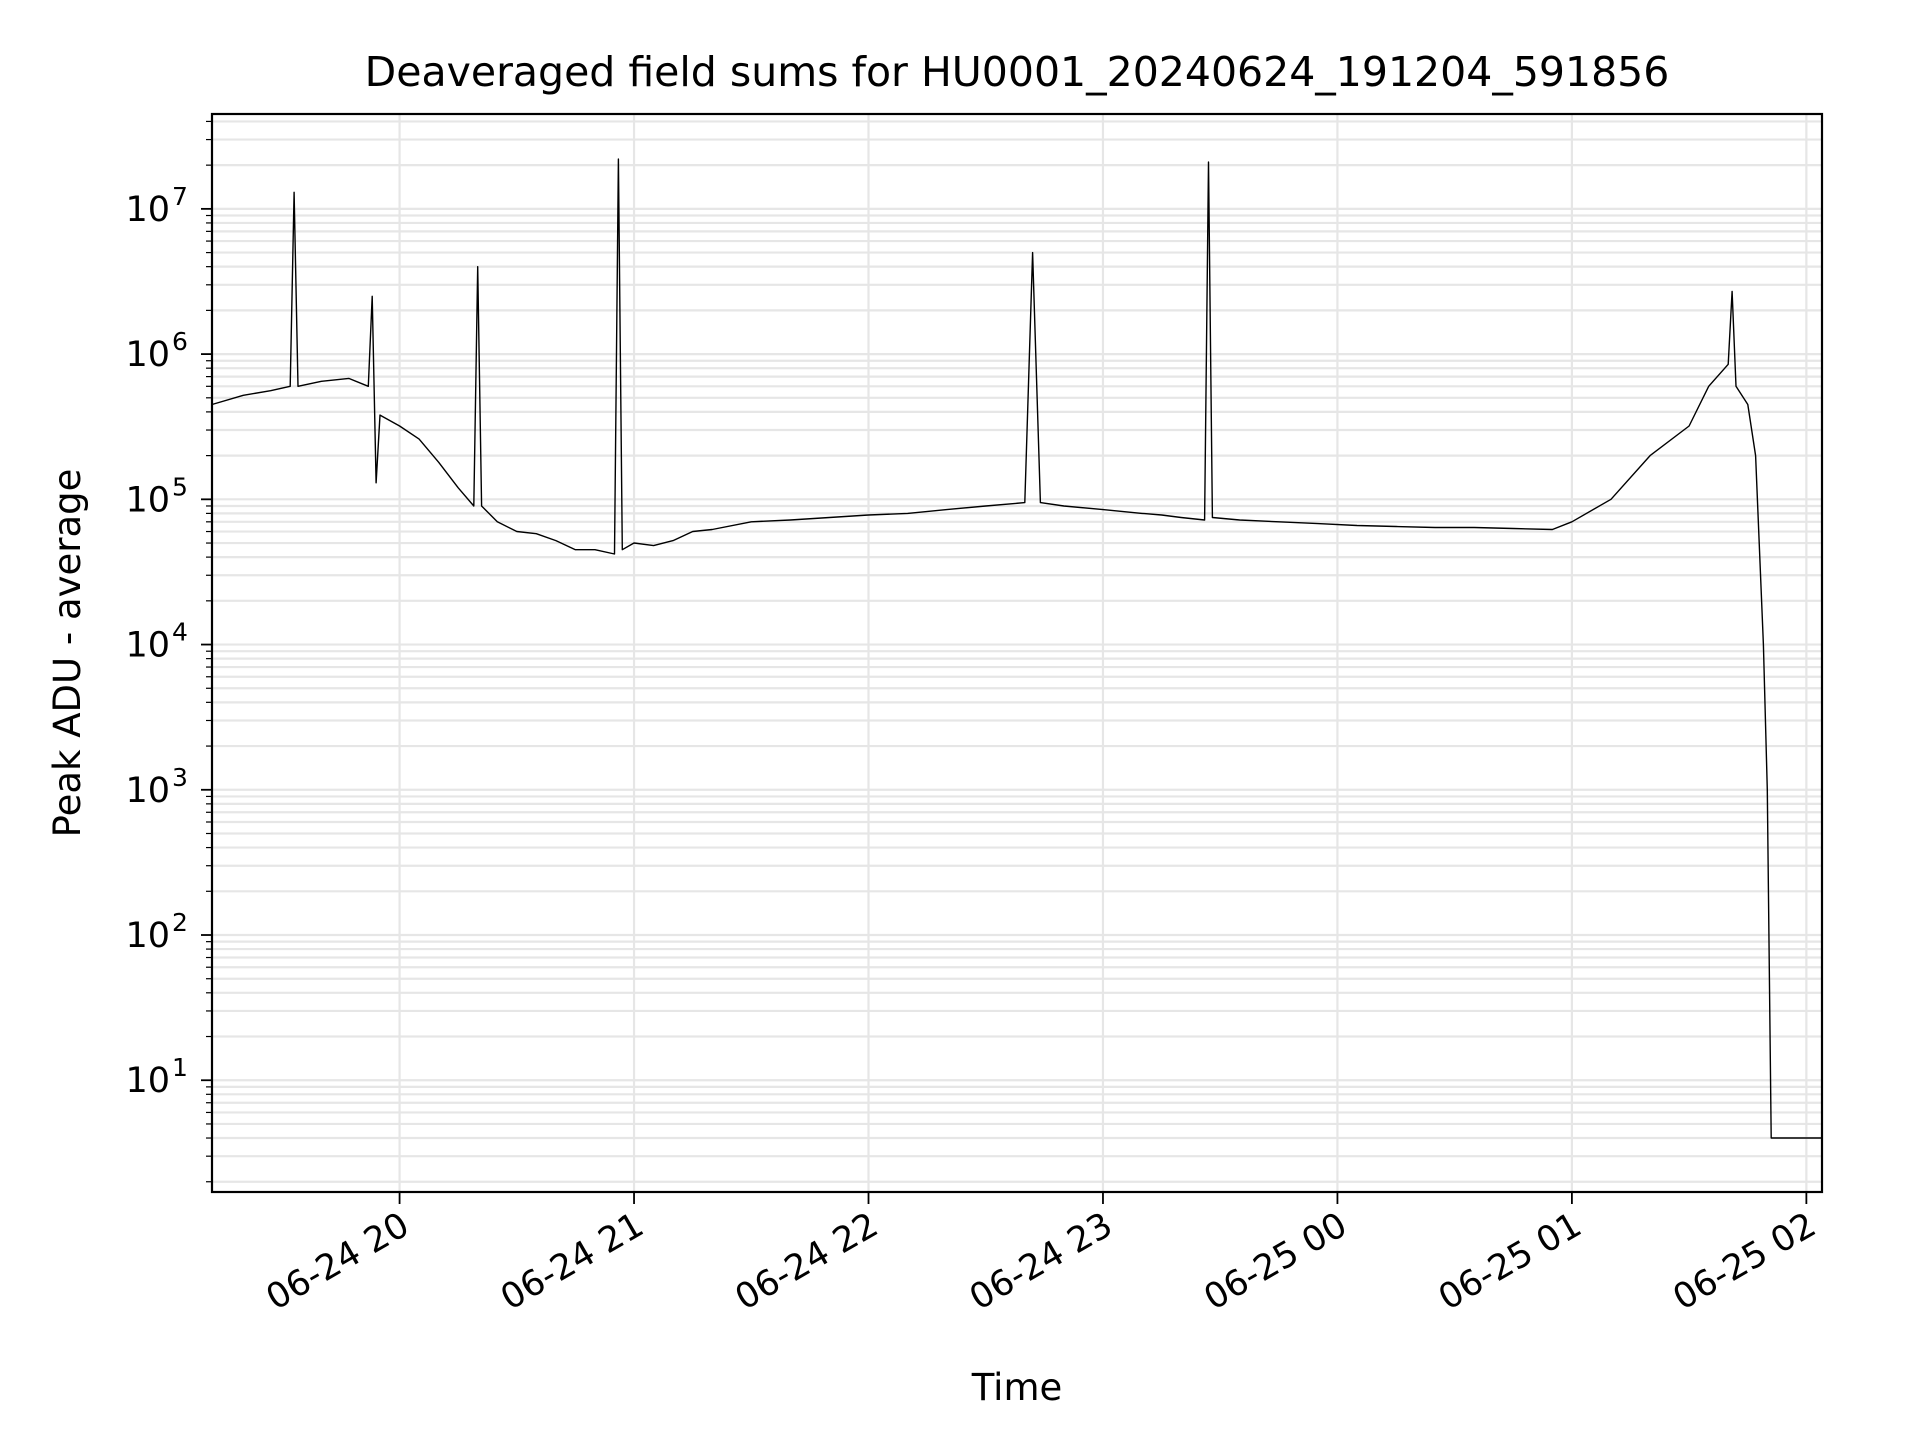 This screenshot has width=1920, height=1440. Describe the element at coordinates (1041, 1261) in the screenshot. I see `x-tick-label: 06-24 23` at that location.